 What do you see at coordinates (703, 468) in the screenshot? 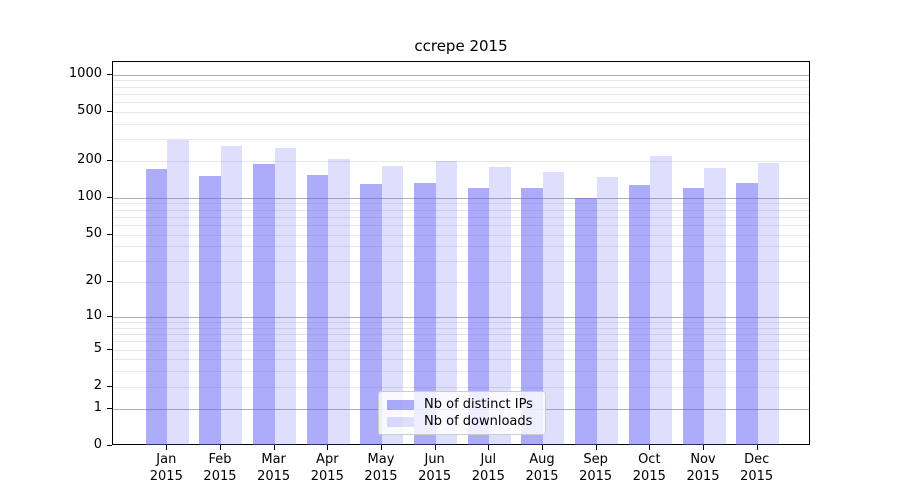
I see `x-tick-label-nov: Nov 2015` at bounding box center [703, 468].